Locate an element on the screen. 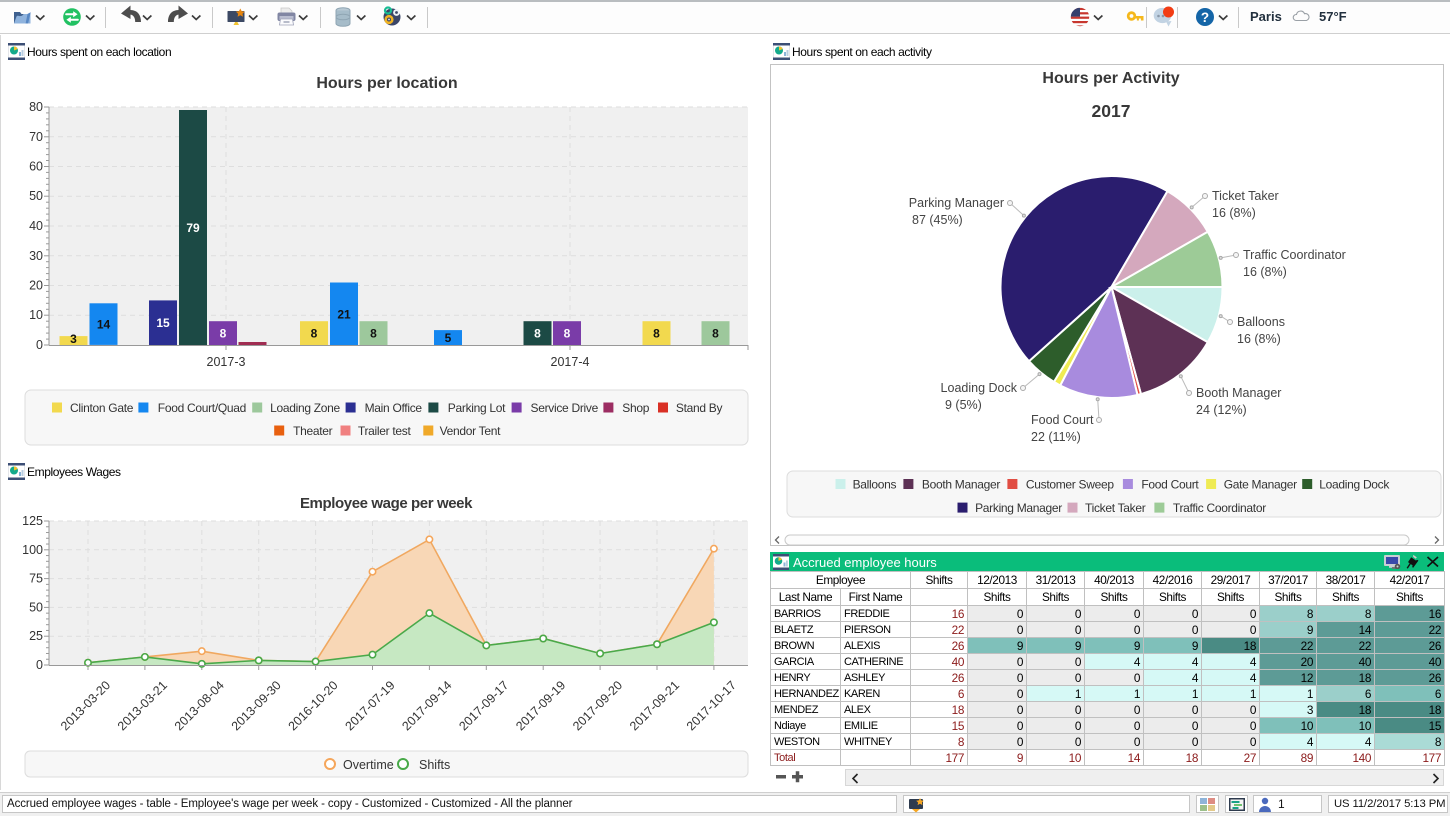 This screenshot has height=816, width=1450. svg-text: Gate Manager is located at coordinates (1260, 485).